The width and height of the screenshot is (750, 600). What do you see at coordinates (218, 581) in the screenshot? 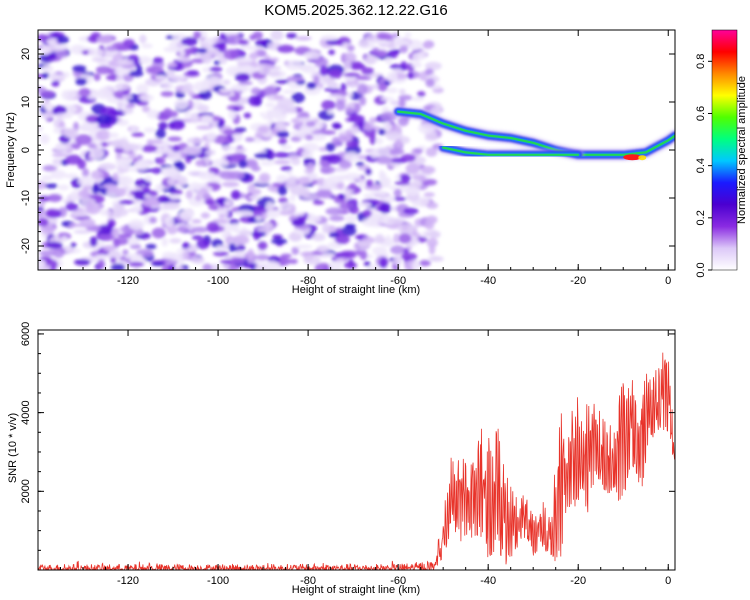
I see `snr-xtick-label: -100` at bounding box center [218, 581].